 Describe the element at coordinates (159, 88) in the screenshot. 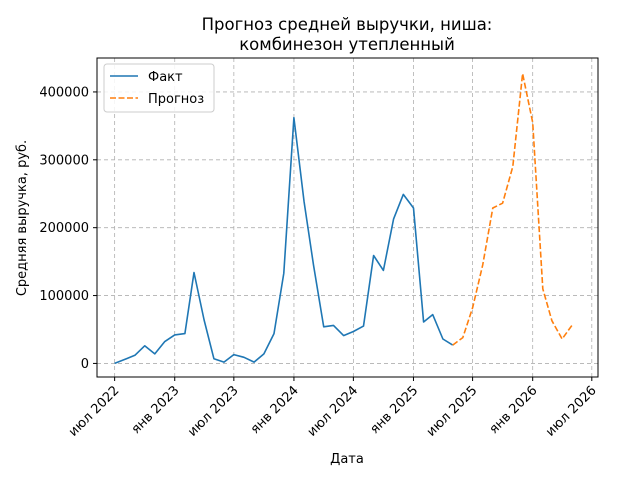

I see `legend: Факт Прогноз` at that location.